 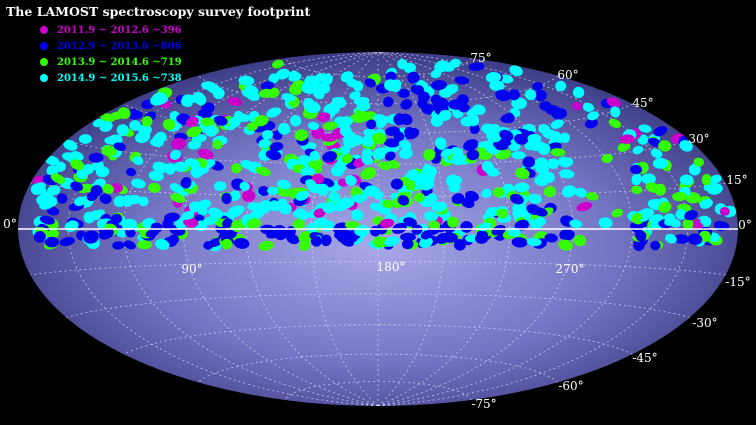 What do you see at coordinates (119, 30) in the screenshot?
I see `legend-label: 2011.9 ~ 2012.6 ~396` at bounding box center [119, 30].